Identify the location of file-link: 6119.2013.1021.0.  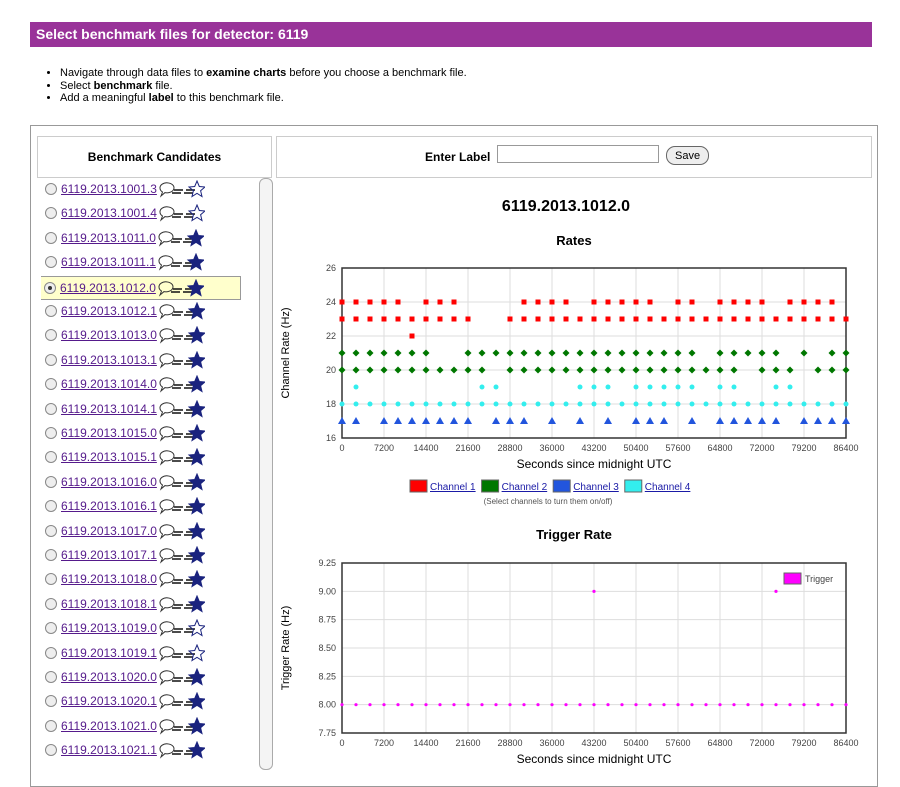
(109, 725).